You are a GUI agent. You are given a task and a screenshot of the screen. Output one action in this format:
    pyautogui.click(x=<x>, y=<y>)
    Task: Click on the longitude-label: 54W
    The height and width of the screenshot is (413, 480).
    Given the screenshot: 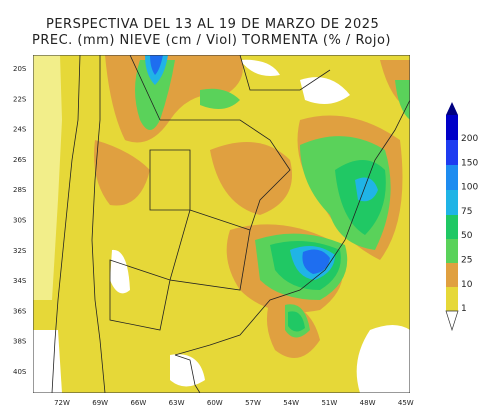 What is the action you would take?
    pyautogui.click(x=291, y=403)
    